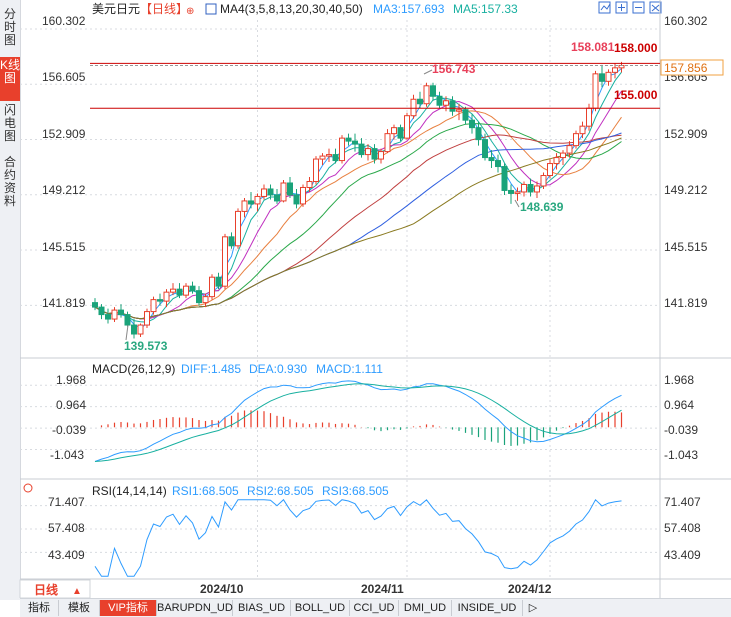  I want to click on tab-flash: 闪电图, so click(9, 123).